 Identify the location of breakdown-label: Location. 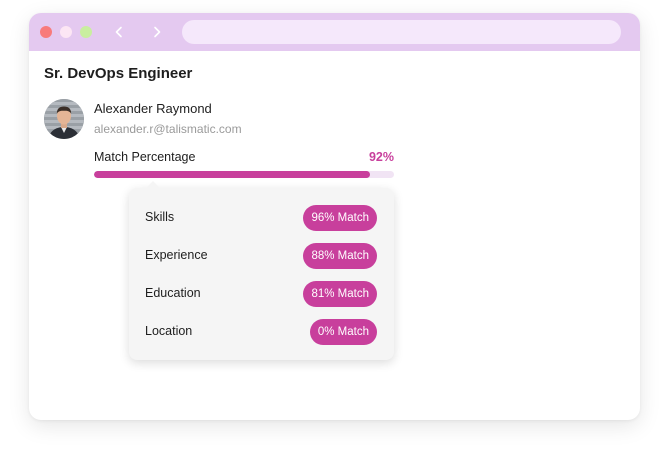
(169, 331).